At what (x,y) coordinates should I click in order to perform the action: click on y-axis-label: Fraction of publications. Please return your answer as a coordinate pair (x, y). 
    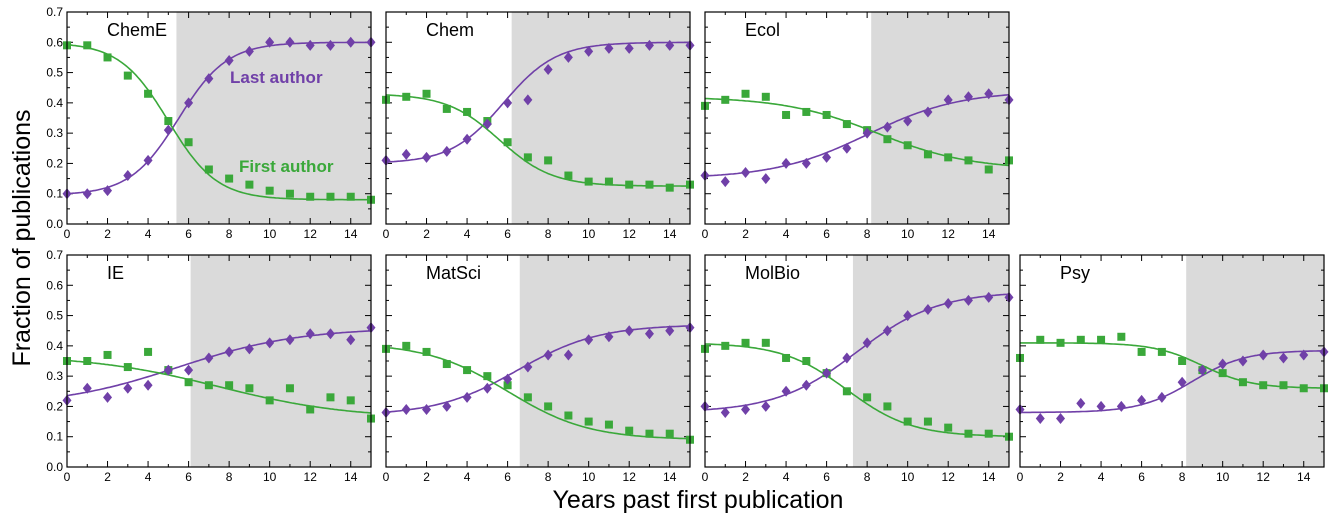
    Looking at the image, I should click on (22, 237).